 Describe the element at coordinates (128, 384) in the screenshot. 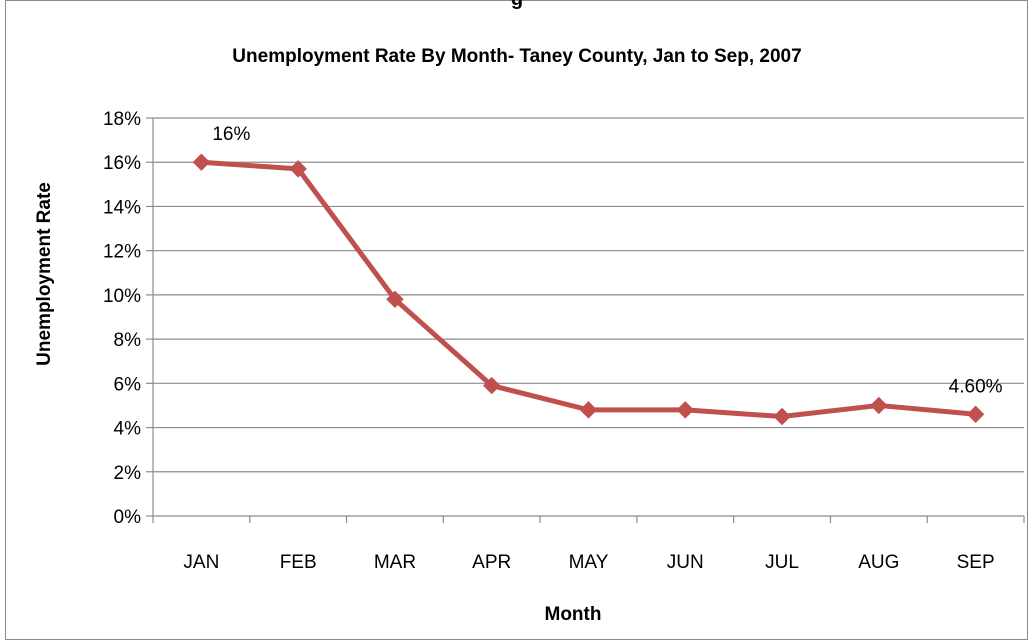

I see `y-tick-label: 6%` at that location.